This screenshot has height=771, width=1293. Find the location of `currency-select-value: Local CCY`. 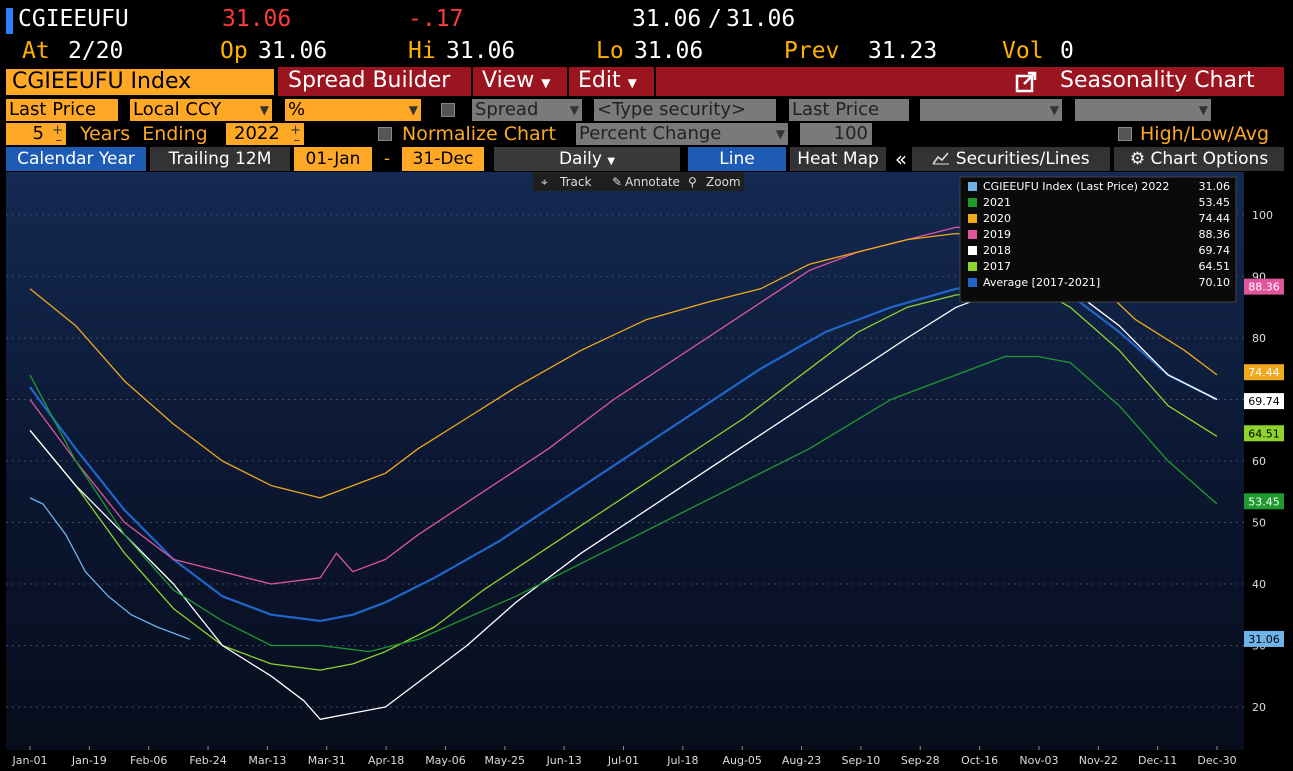

currency-select-value: Local CCY is located at coordinates (177, 109).